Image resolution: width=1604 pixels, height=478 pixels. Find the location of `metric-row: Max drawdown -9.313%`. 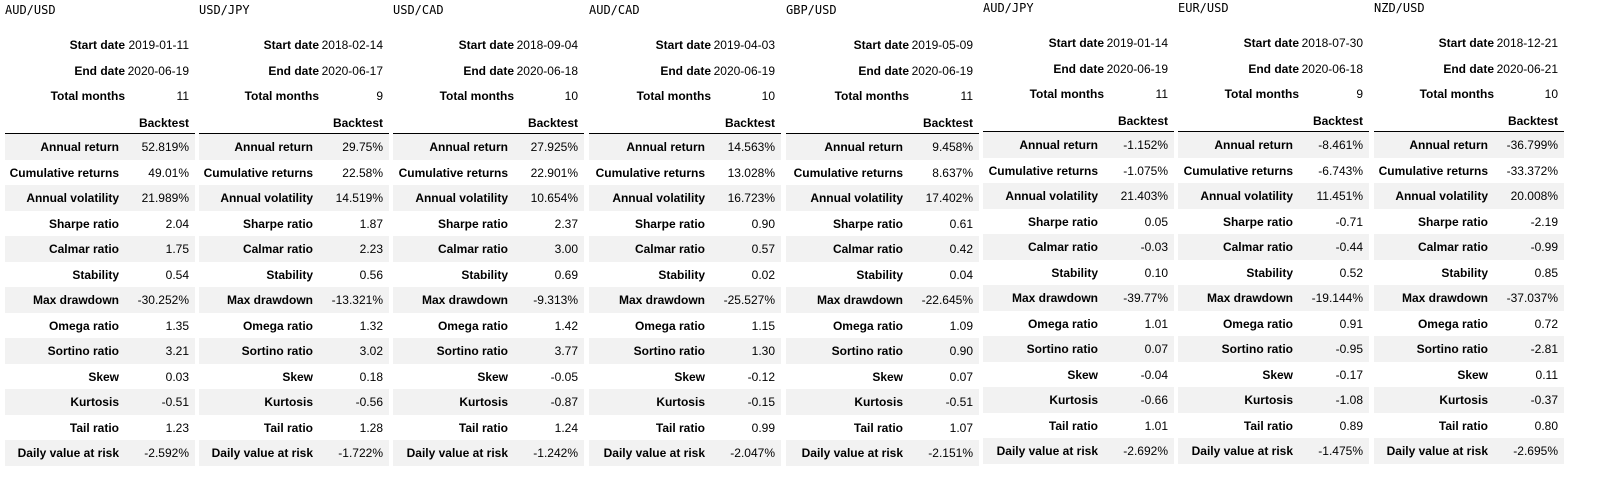

metric-row: Max drawdown -9.313% is located at coordinates (488, 300).